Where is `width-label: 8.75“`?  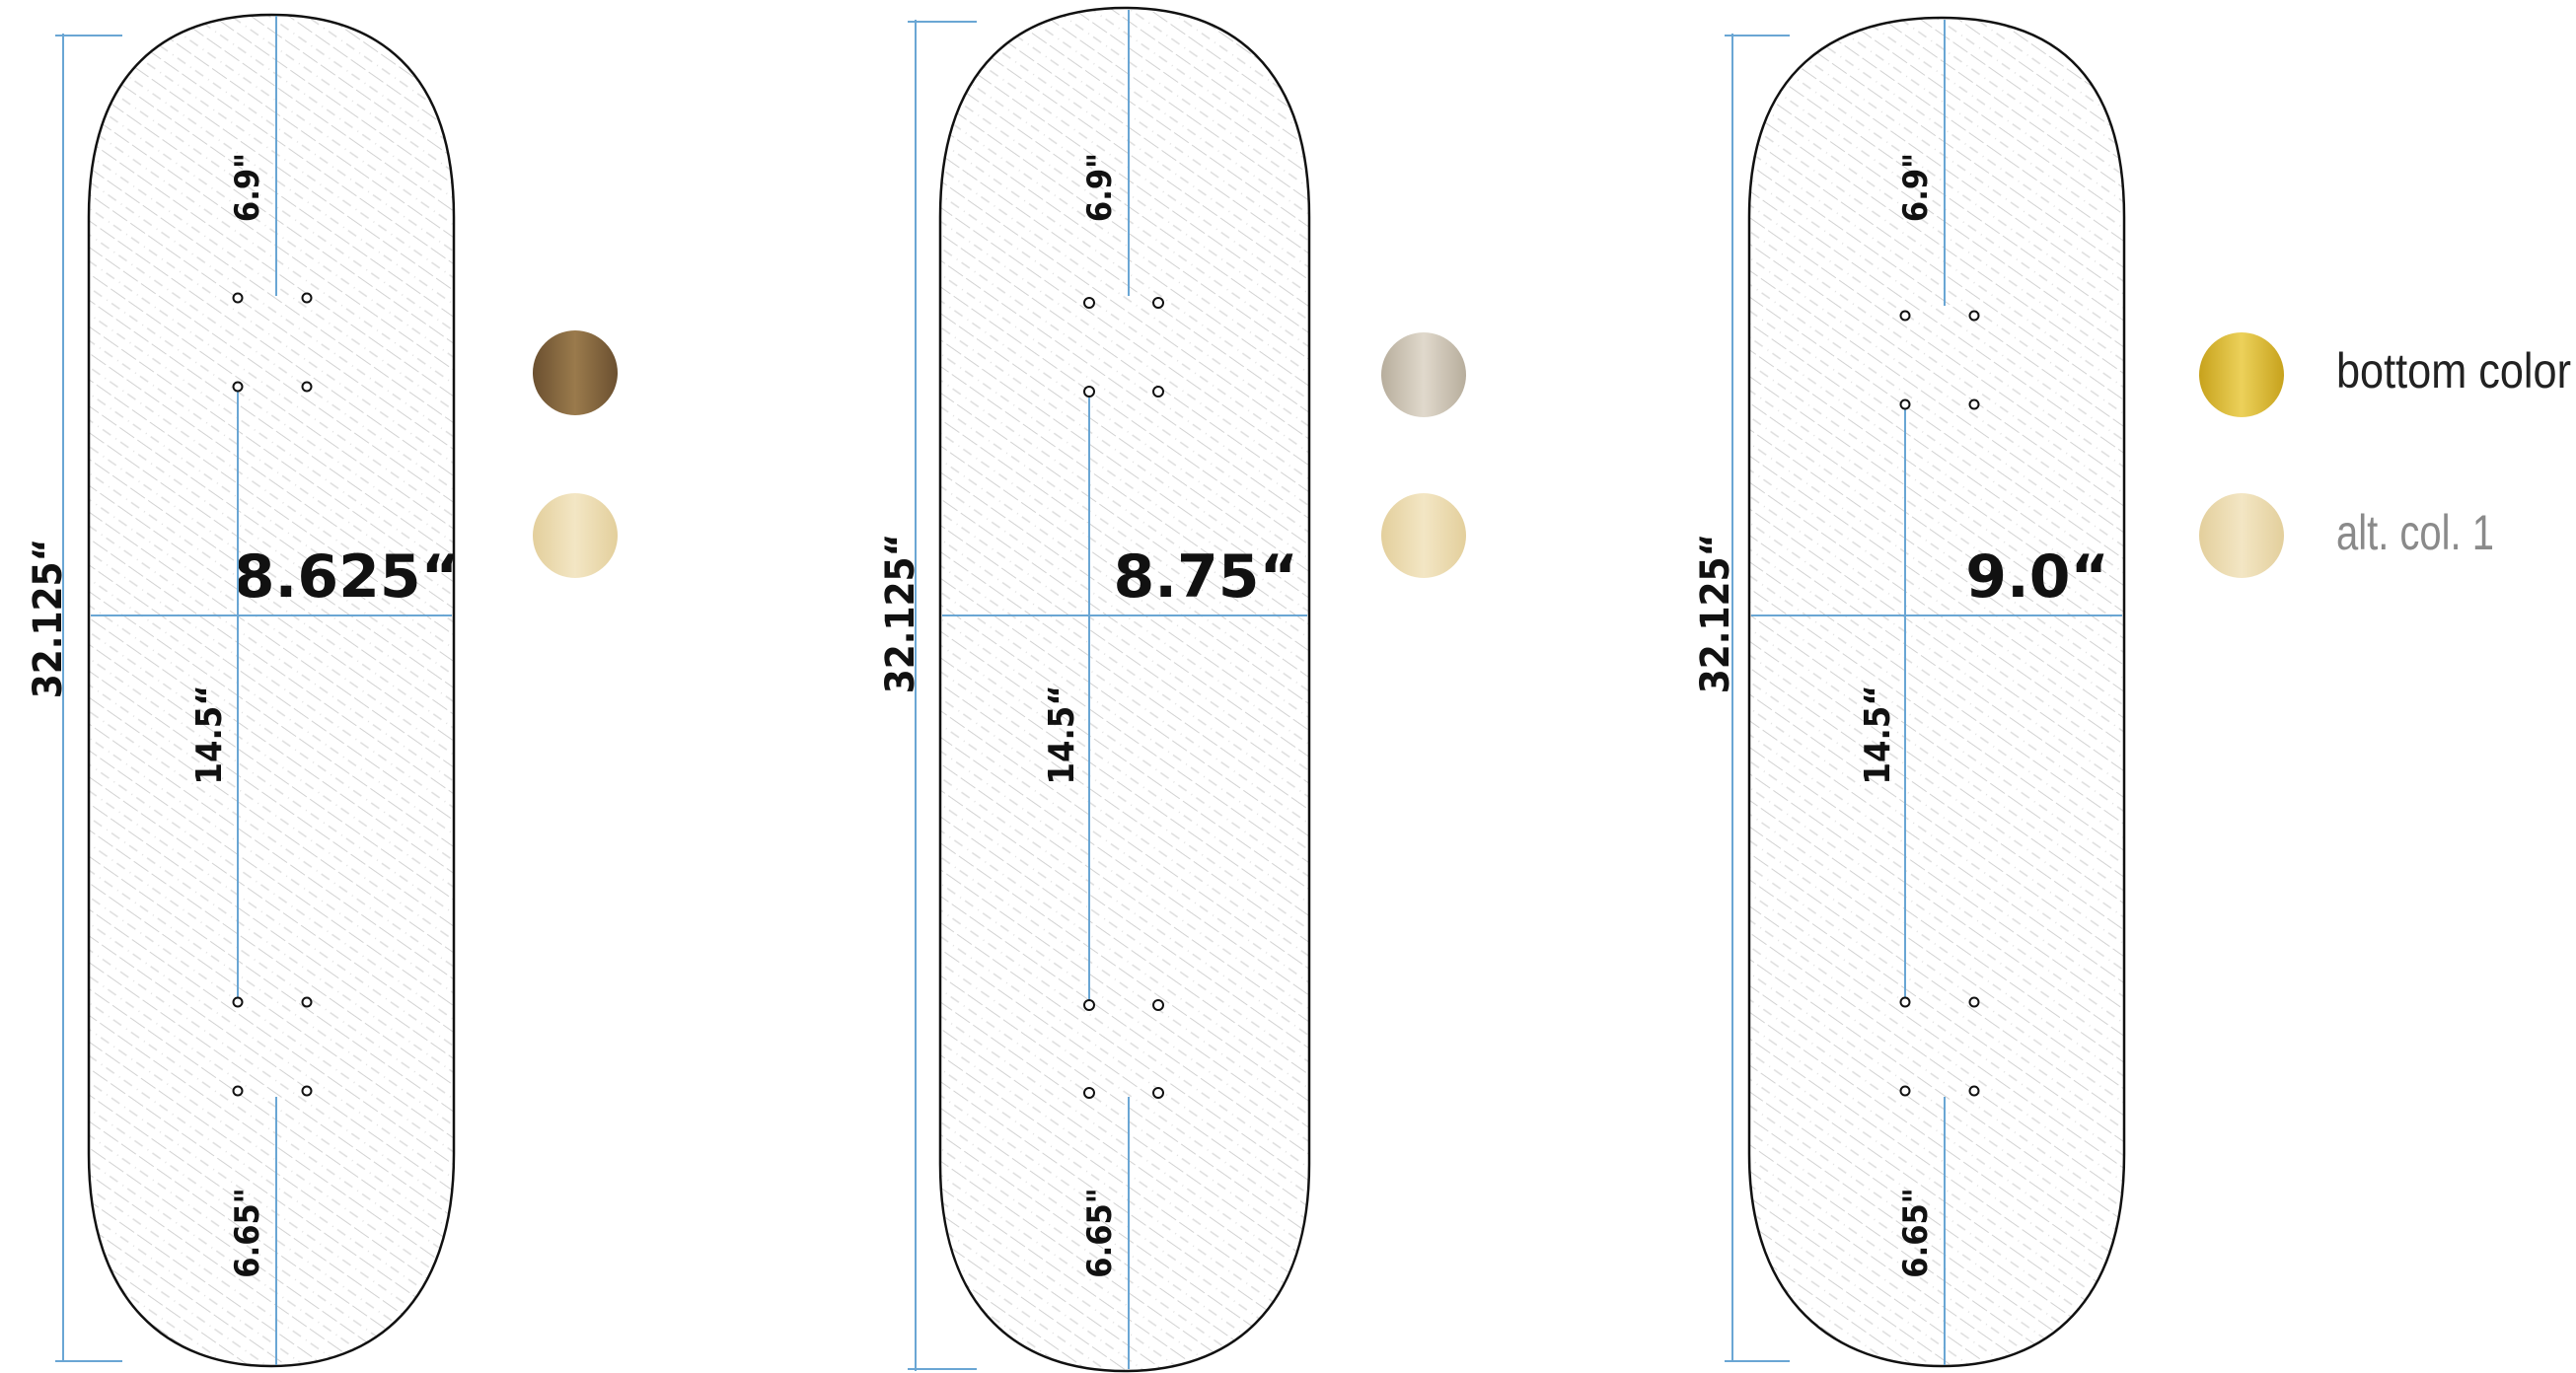 width-label: 8.75“ is located at coordinates (1206, 577).